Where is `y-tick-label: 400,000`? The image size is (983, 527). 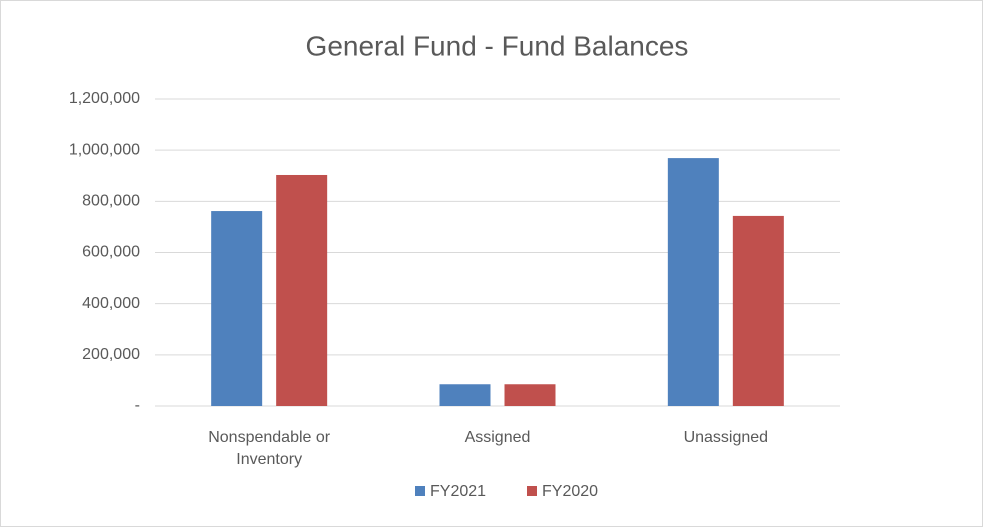 y-tick-label: 400,000 is located at coordinates (111, 303).